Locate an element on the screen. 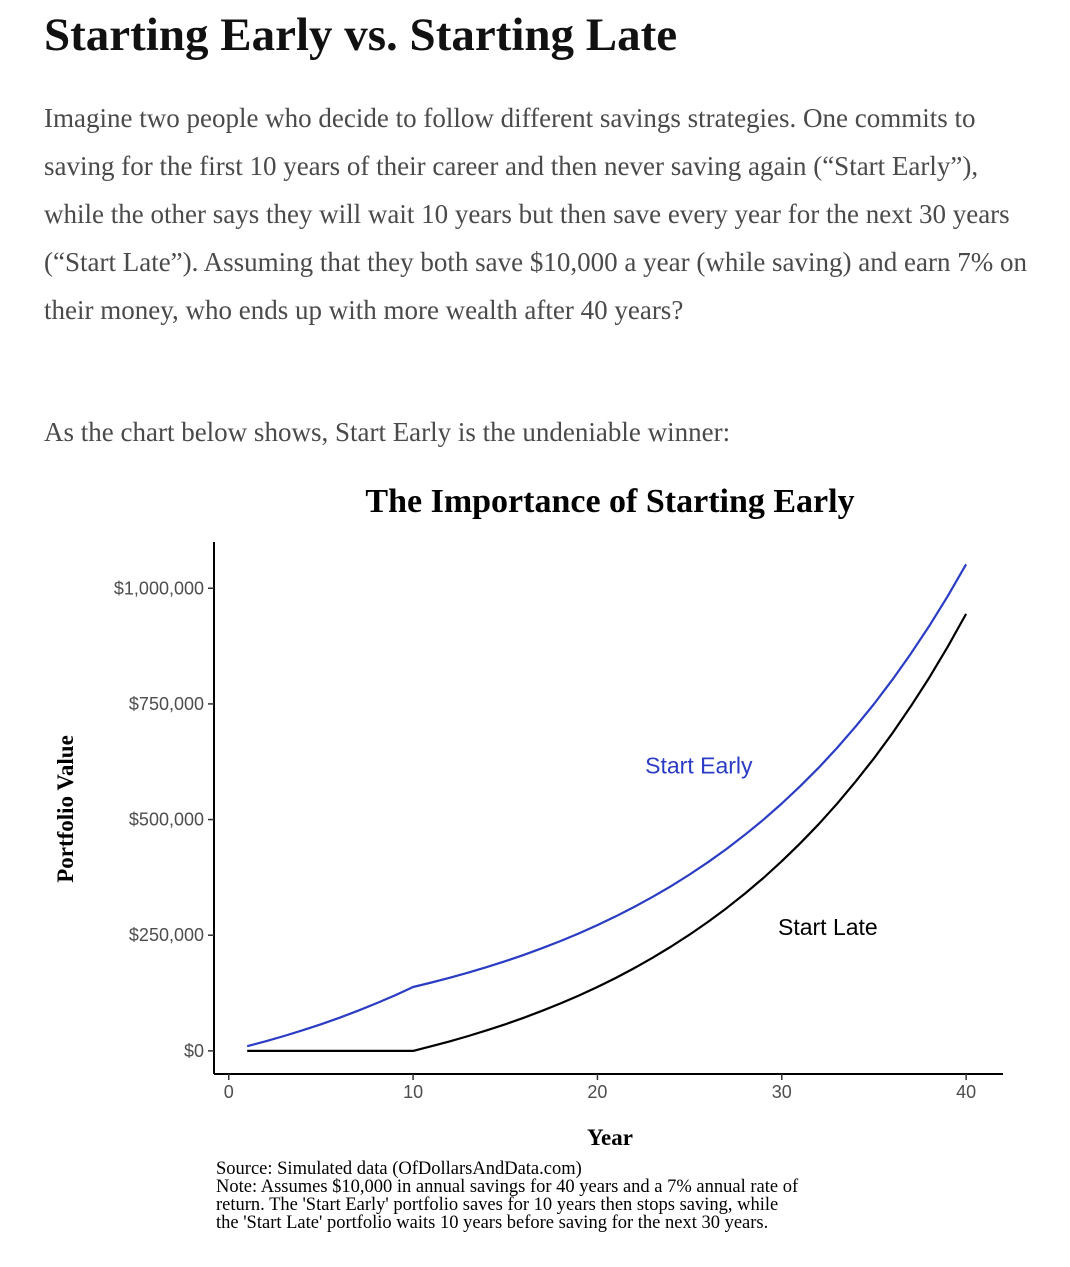  y-tick-label: $500,000 is located at coordinates (166, 820).